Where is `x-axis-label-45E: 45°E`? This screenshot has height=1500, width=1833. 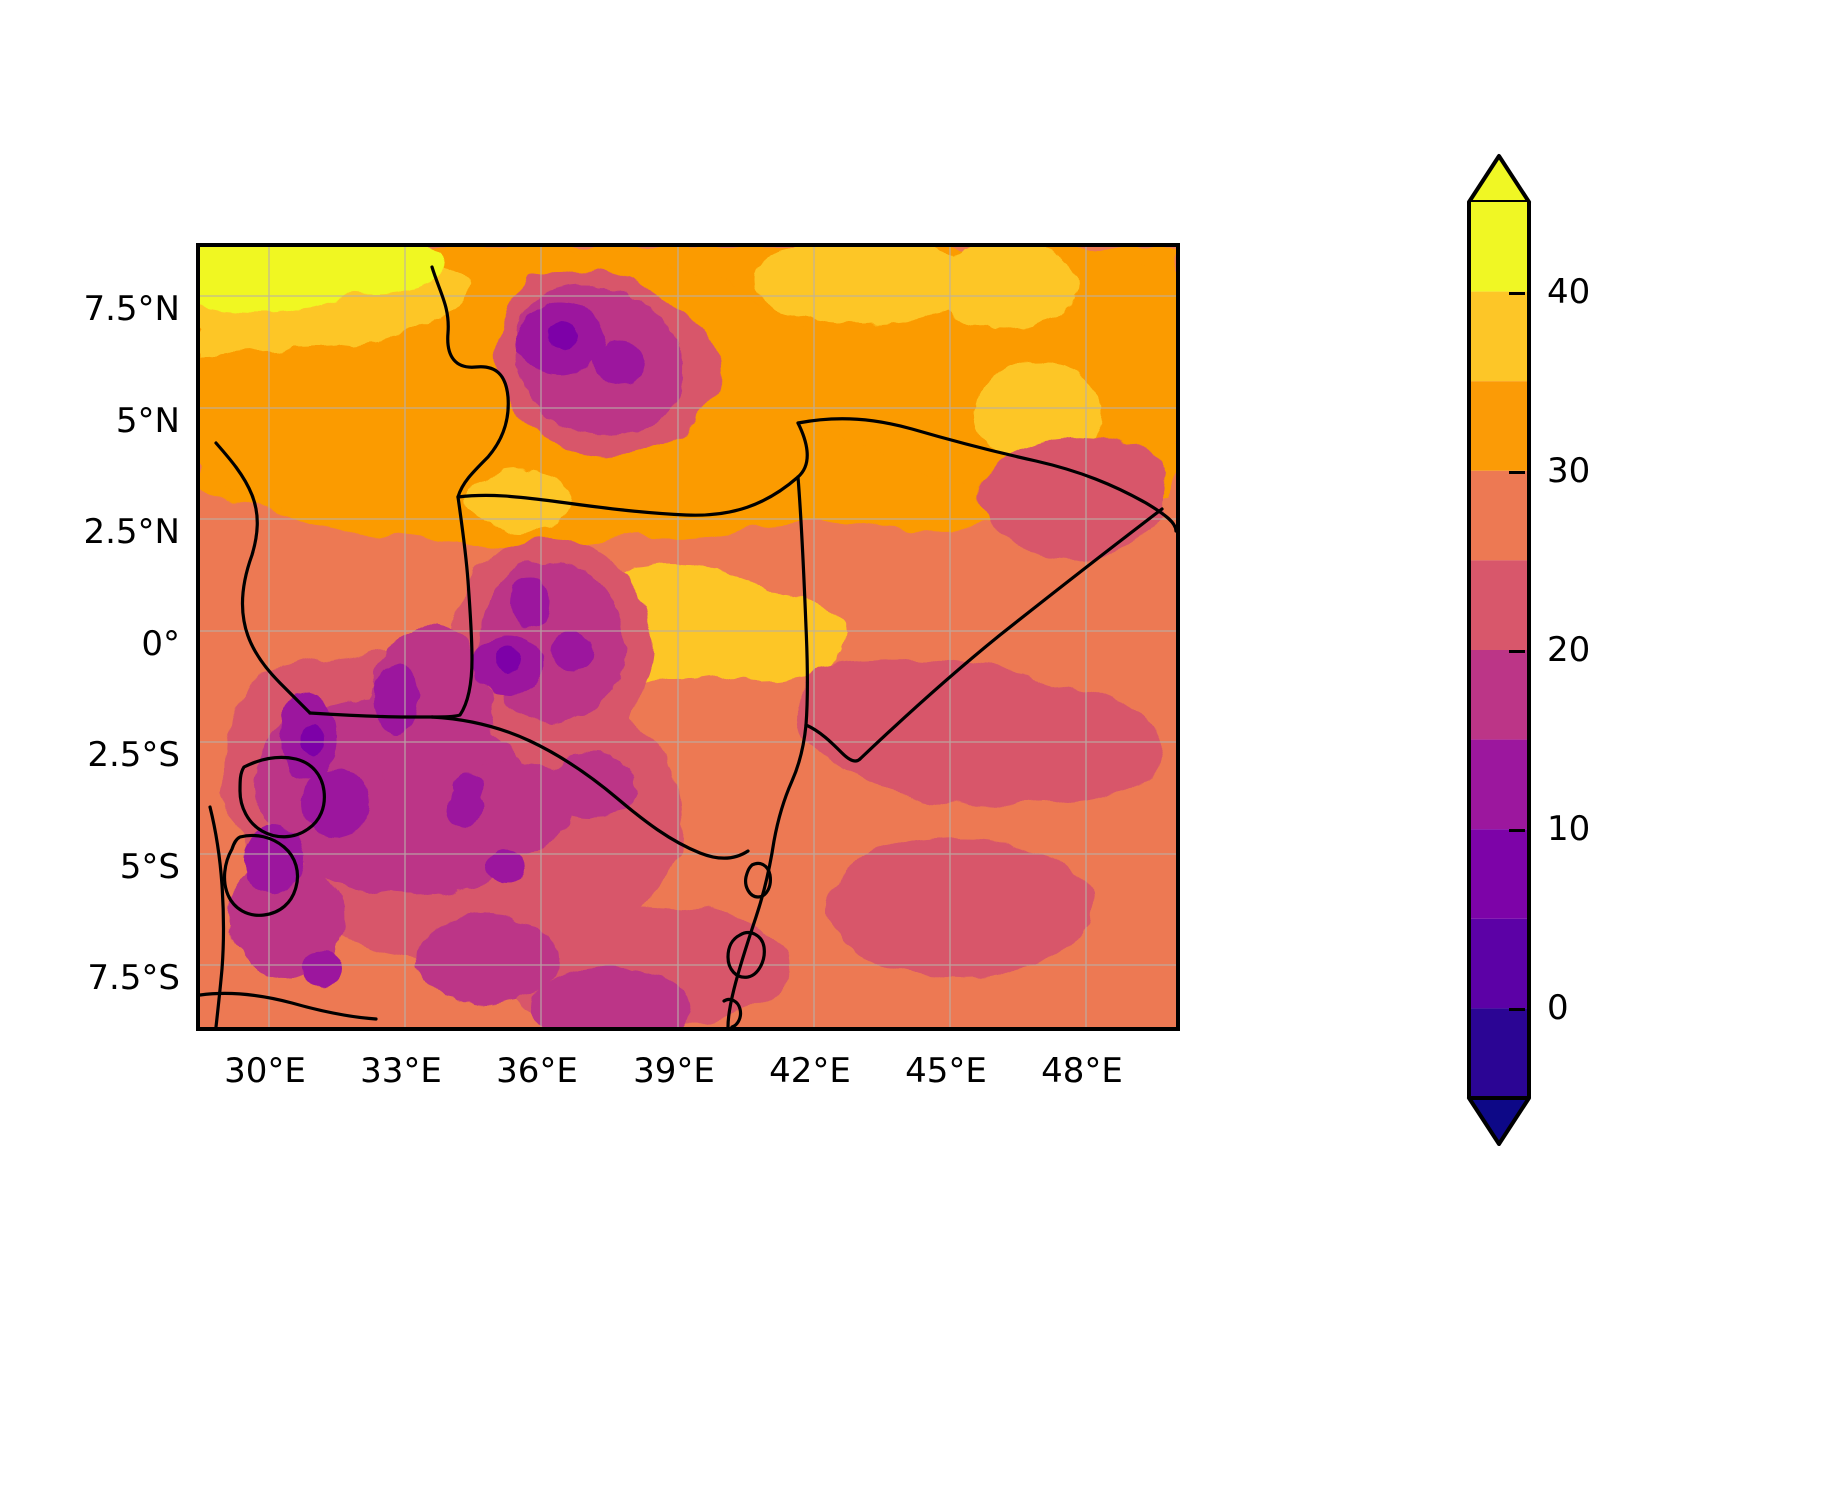 x-axis-label-45E: 45°E is located at coordinates (946, 1071).